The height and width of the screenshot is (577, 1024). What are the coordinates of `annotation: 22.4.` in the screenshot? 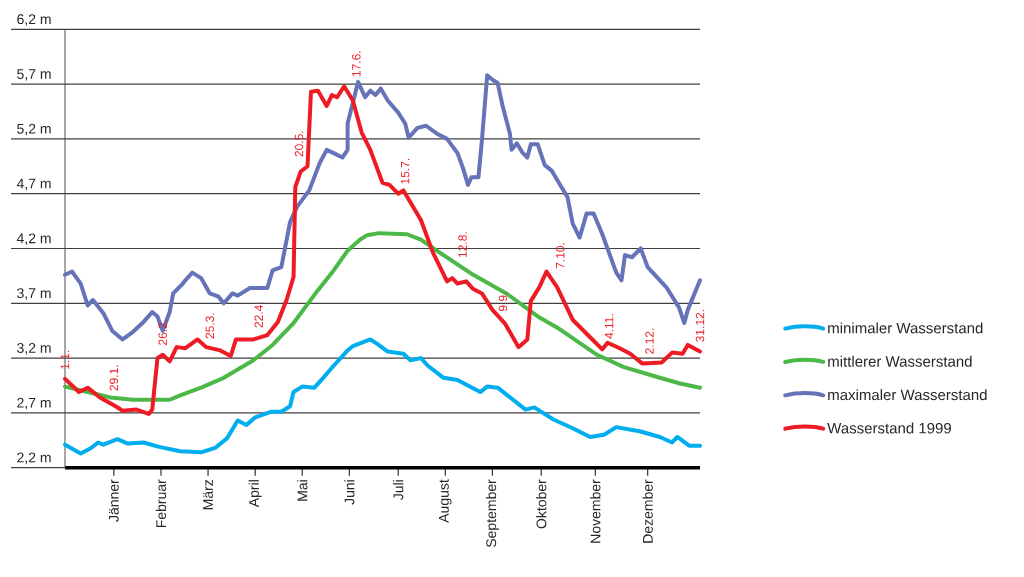 It's located at (258, 315).